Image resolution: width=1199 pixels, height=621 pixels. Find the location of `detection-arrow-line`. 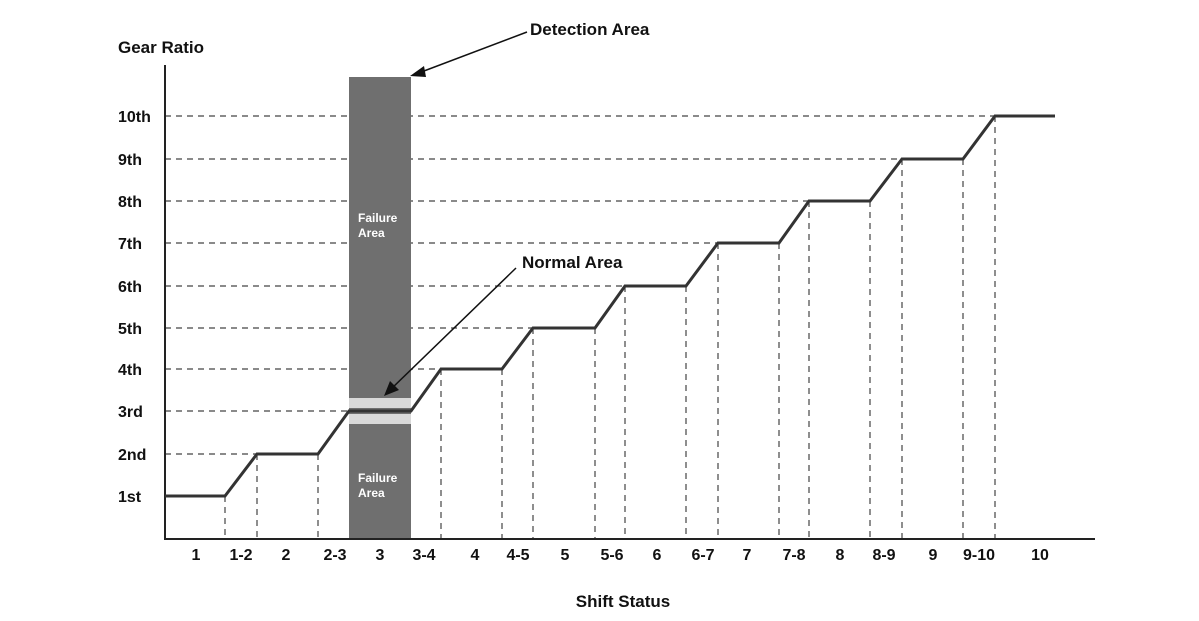

detection-arrow-line is located at coordinates (471, 53).